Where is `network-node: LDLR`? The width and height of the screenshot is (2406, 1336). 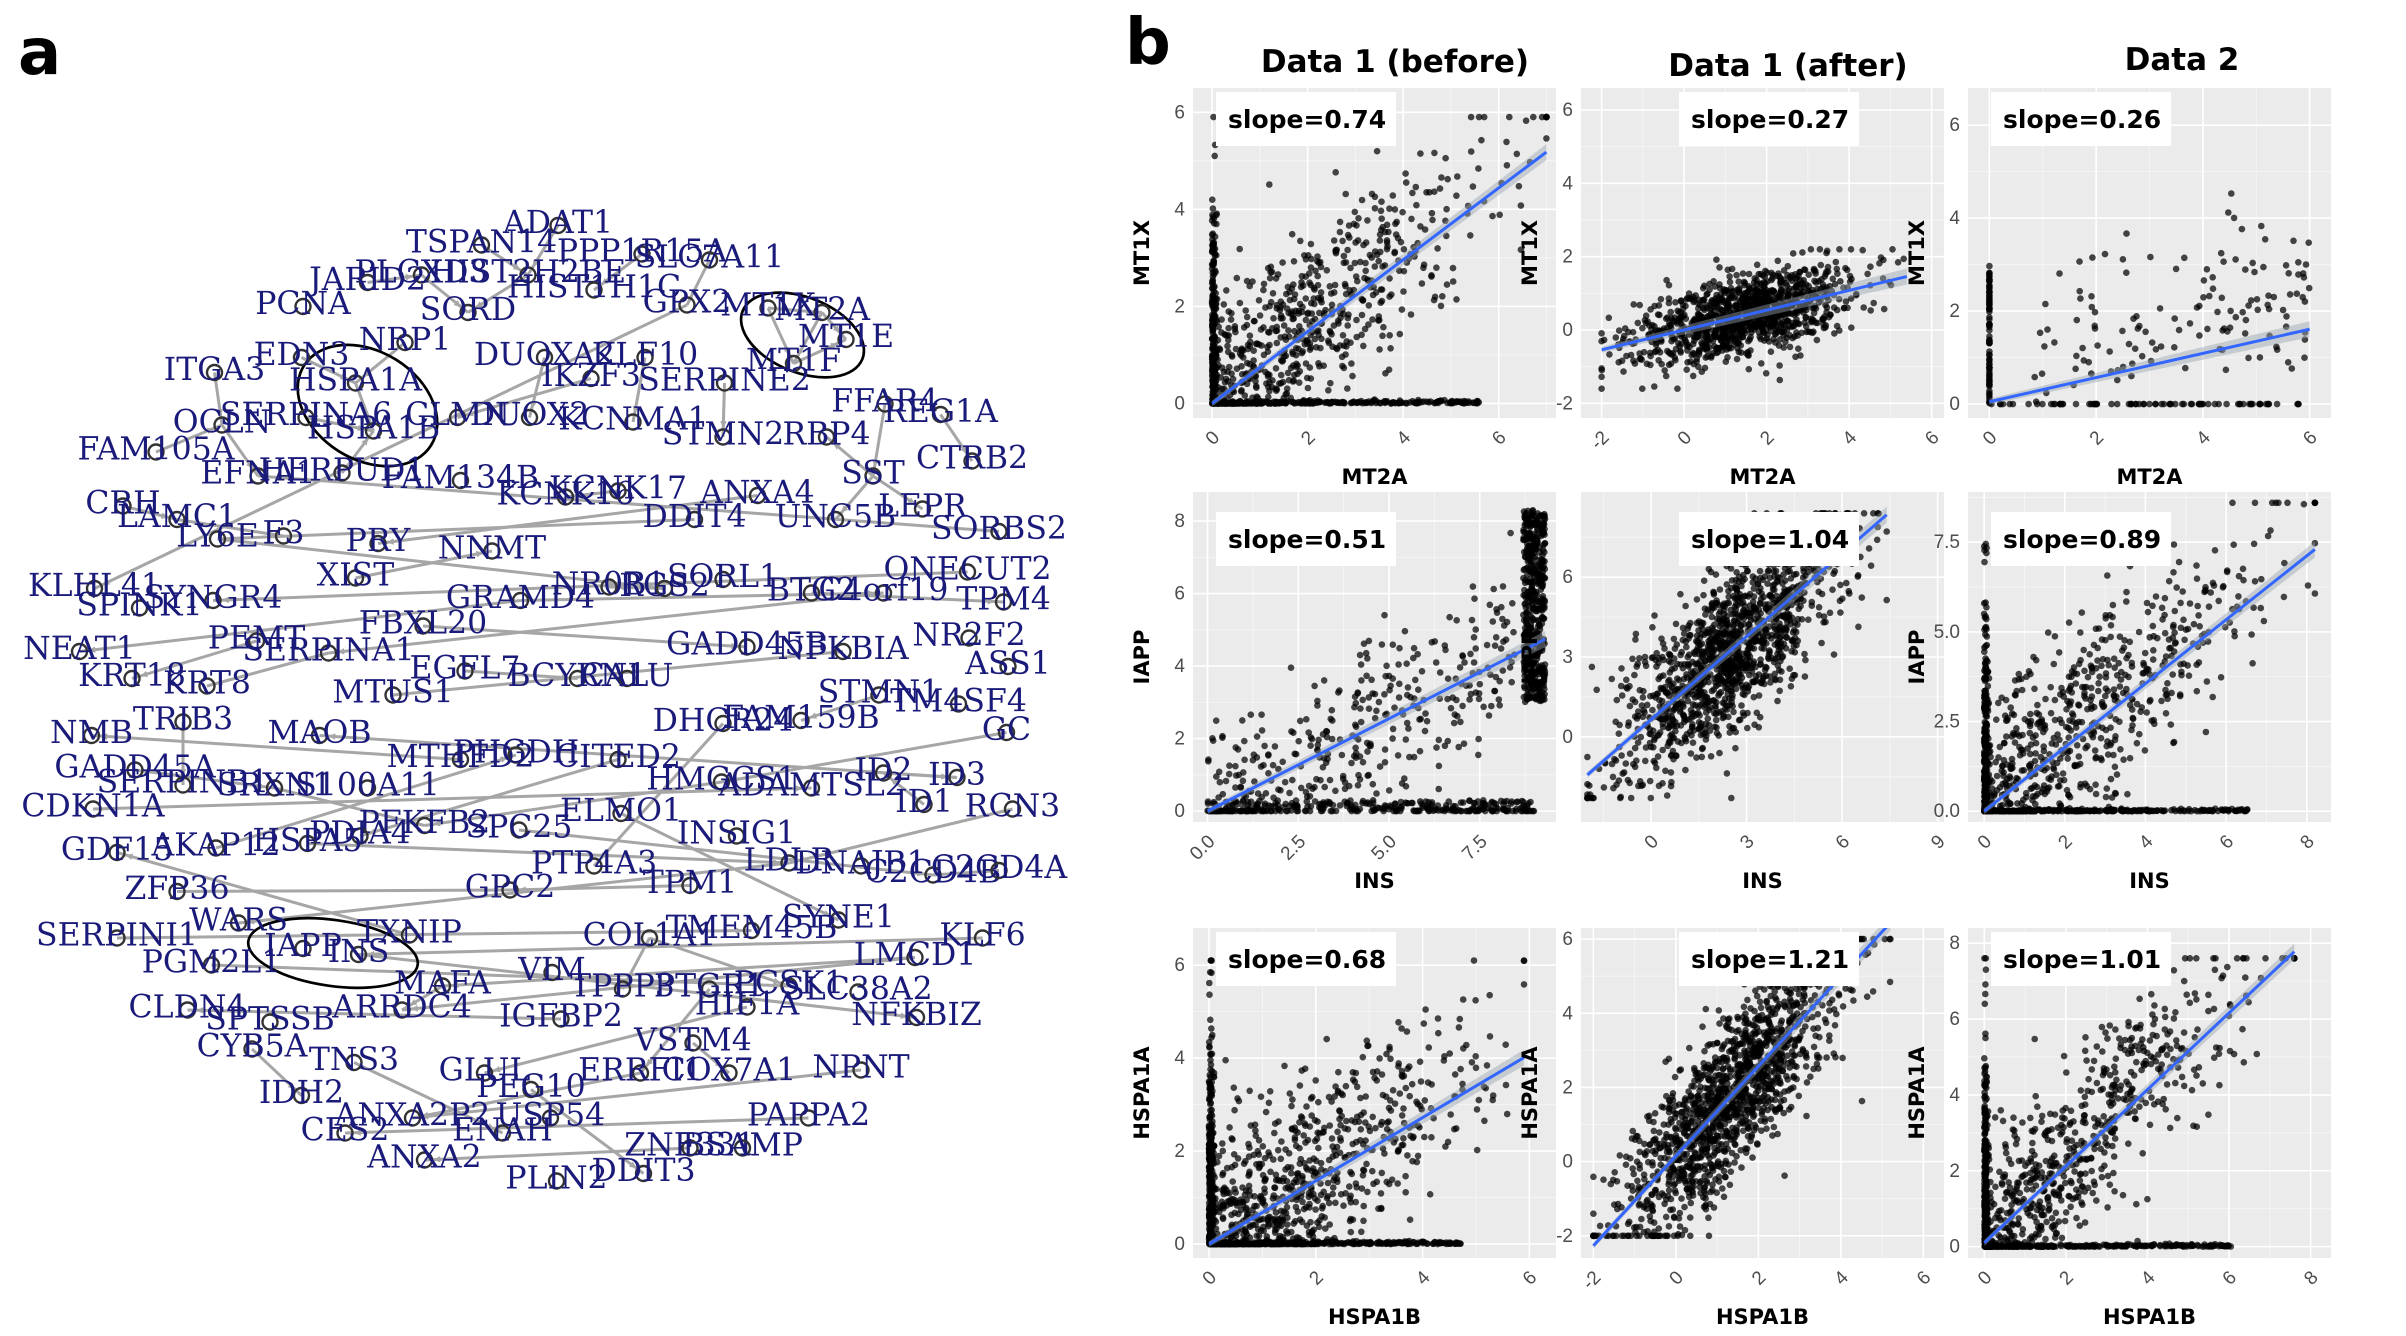 network-node: LDLR is located at coordinates (790, 861).